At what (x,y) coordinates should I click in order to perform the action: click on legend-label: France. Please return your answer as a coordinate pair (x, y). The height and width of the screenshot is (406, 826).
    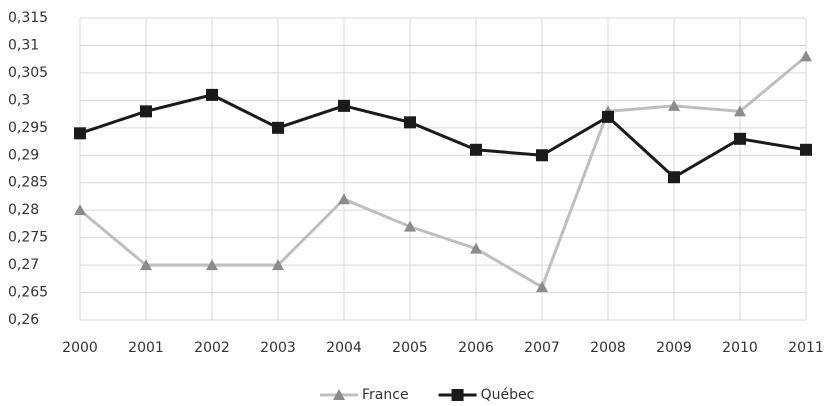
    Looking at the image, I should click on (385, 395).